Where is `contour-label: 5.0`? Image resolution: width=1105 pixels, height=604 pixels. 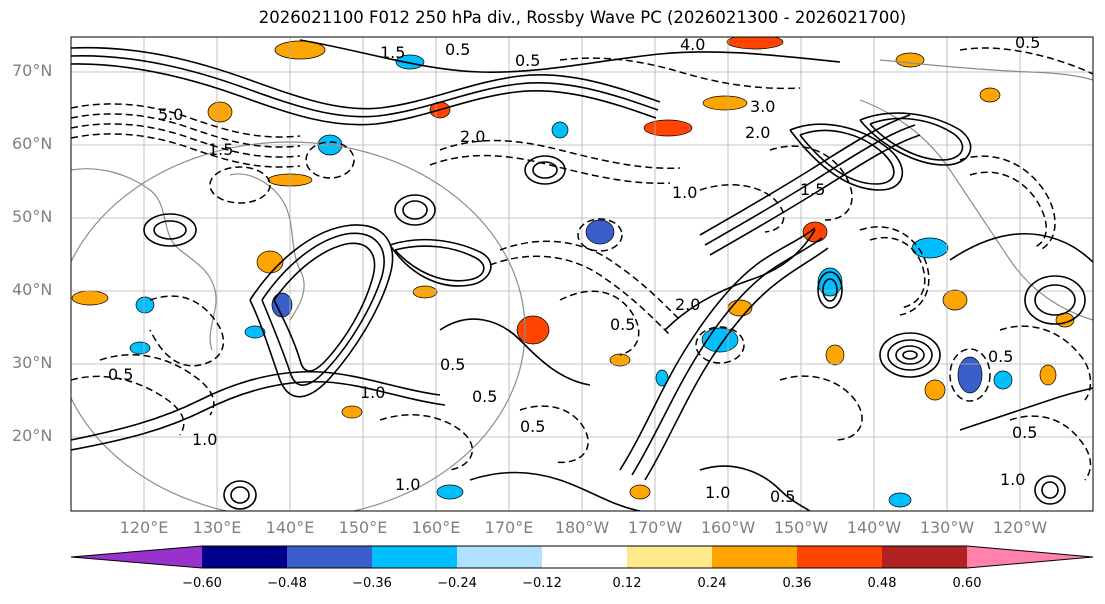
contour-label: 5.0 is located at coordinates (170, 114).